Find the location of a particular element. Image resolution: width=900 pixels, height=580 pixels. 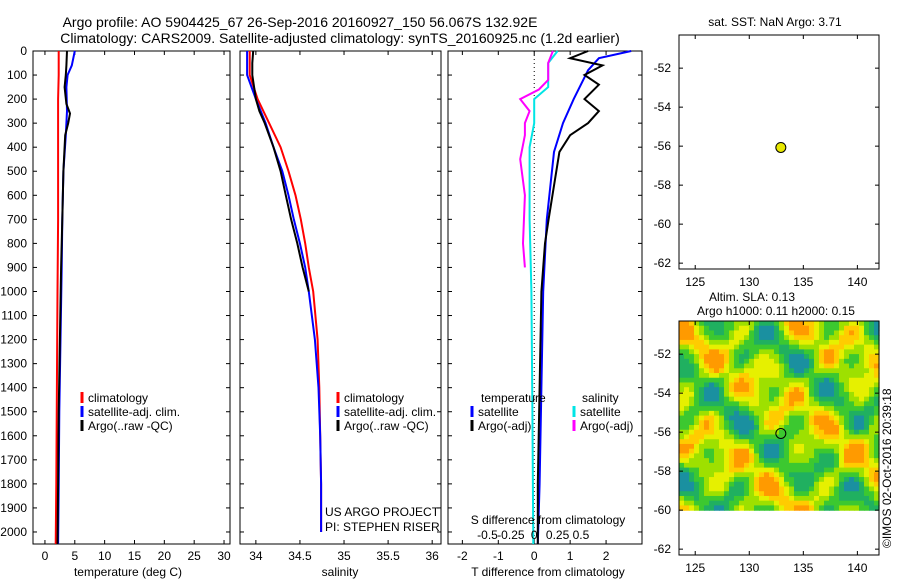

s-tick-label: 0 is located at coordinates (534, 535).